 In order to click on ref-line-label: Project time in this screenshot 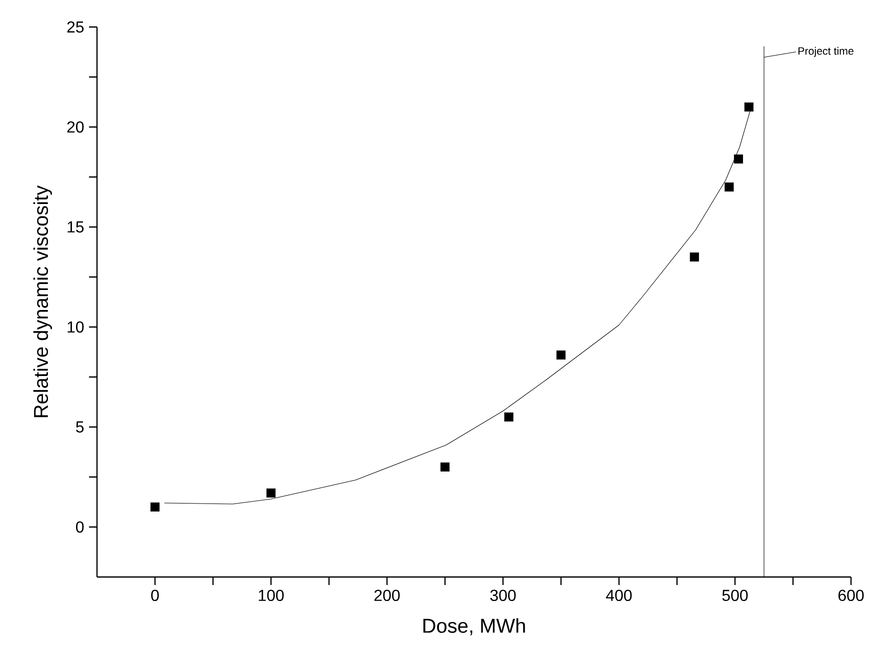, I will do `click(826, 51)`.